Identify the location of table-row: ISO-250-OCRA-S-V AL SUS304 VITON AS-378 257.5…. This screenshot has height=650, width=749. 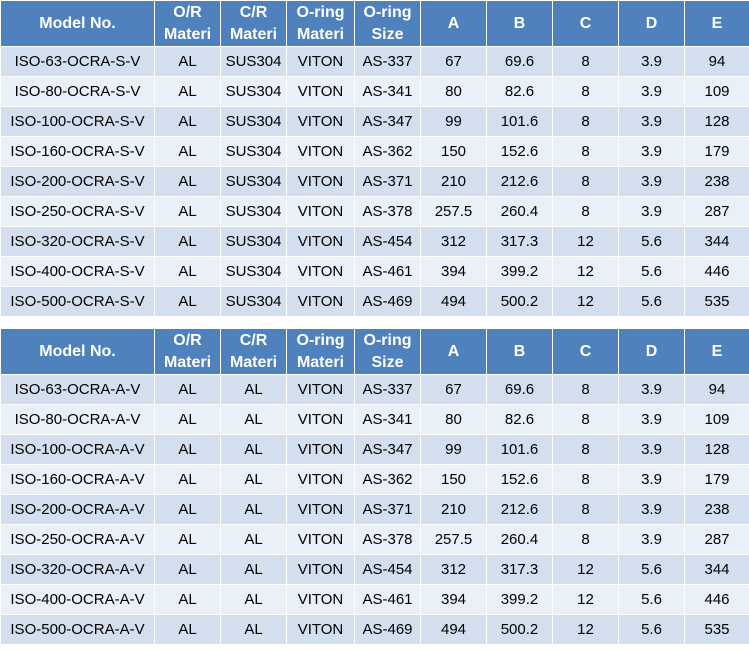
(374, 211).